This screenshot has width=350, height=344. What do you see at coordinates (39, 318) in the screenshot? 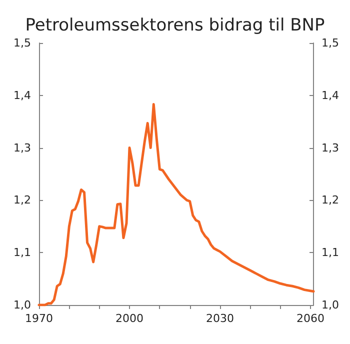
I see `x-tick-label: 1970` at bounding box center [39, 318].